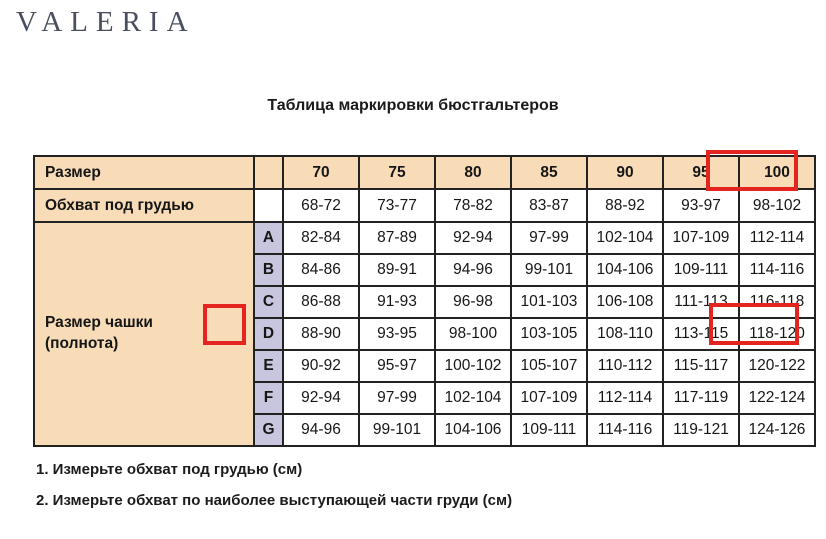 The image size is (826, 539). I want to click on size-col-header-95: 95, so click(701, 172).